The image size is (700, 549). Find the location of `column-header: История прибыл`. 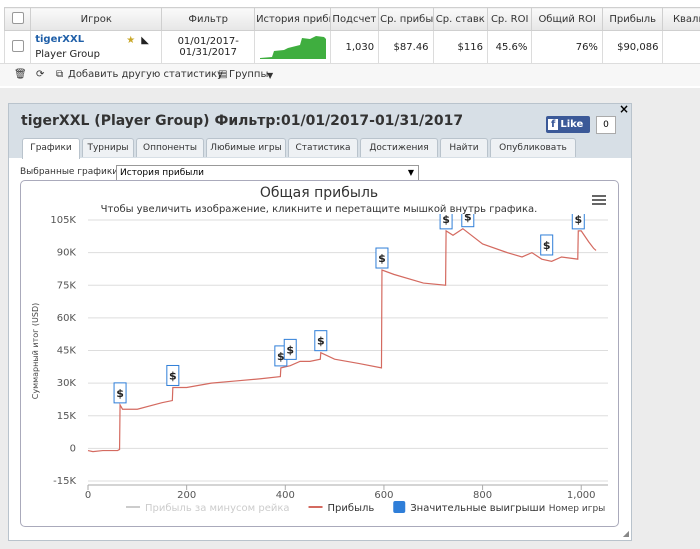

column-header: История прибыл is located at coordinates (292, 19).